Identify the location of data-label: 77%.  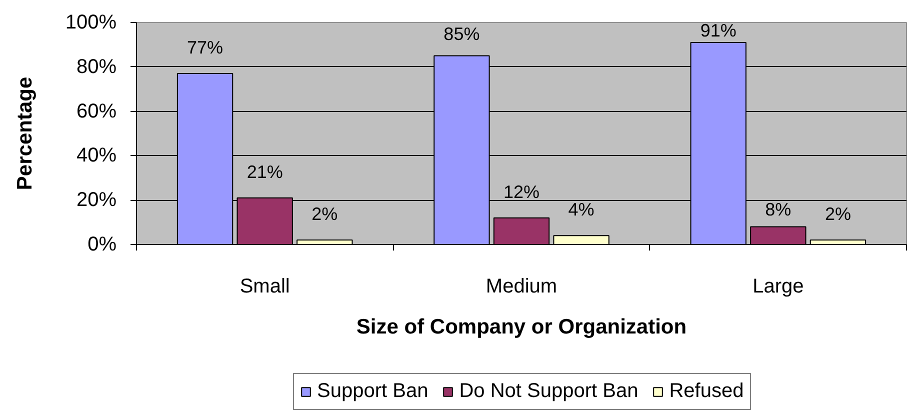
(205, 48).